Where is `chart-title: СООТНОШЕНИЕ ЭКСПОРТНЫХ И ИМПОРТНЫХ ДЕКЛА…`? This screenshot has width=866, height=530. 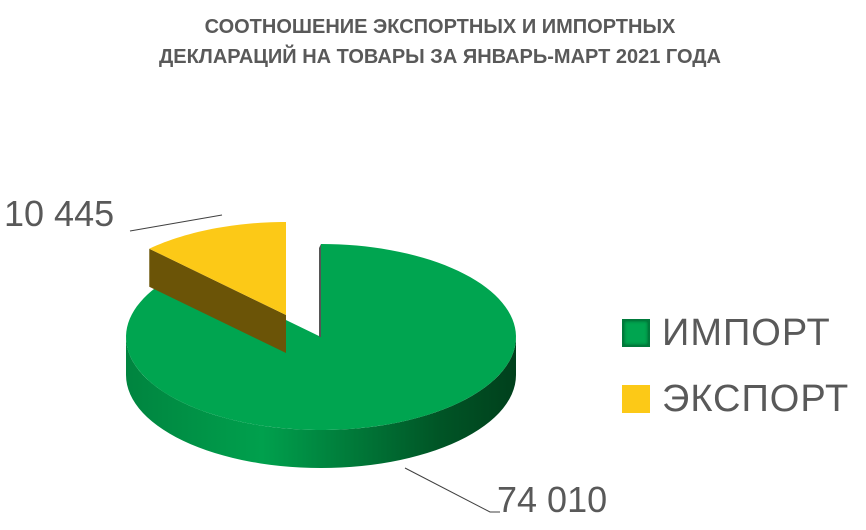
chart-title: СООТНОШЕНИЕ ЭКСПОРТНЫХ И ИМПОРТНЫХ ДЕКЛА… is located at coordinates (440, 42).